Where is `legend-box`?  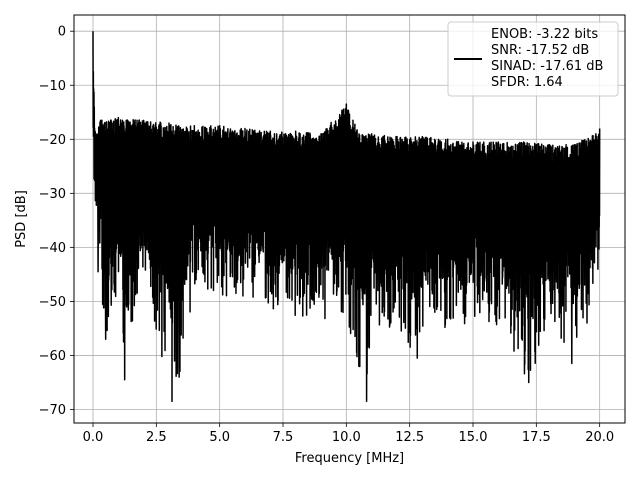 legend-box is located at coordinates (533, 59).